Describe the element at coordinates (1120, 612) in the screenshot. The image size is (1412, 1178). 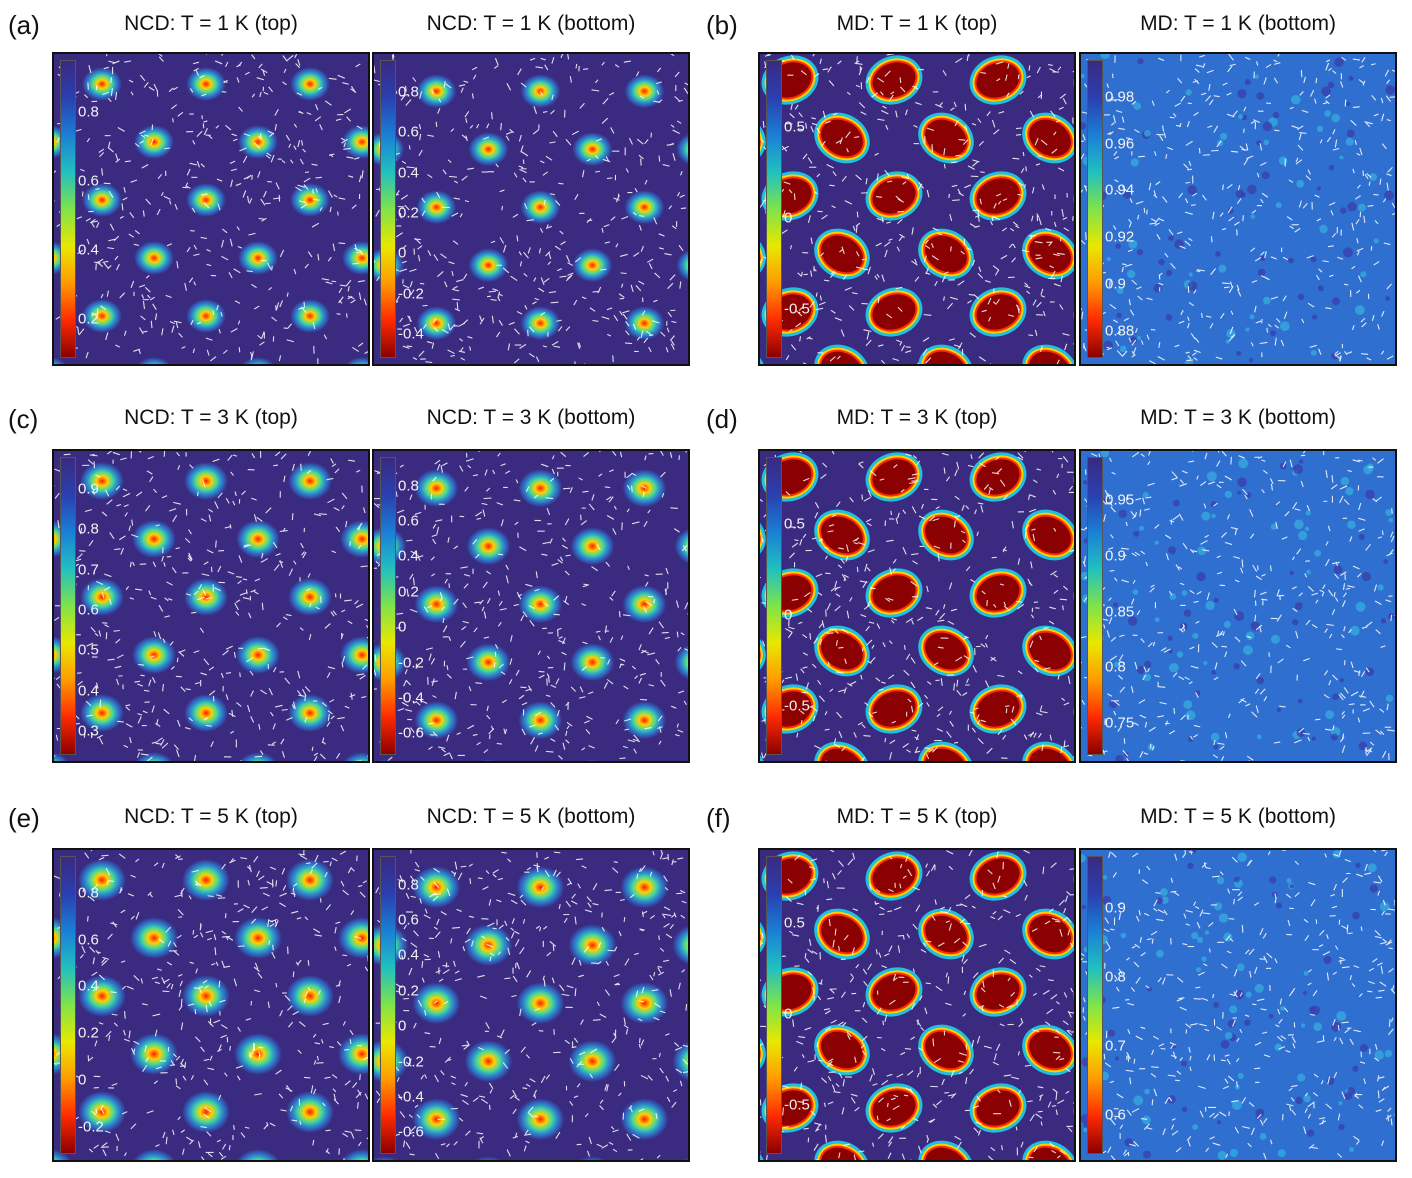
I see `colorbar-tick-label: 0.85` at that location.